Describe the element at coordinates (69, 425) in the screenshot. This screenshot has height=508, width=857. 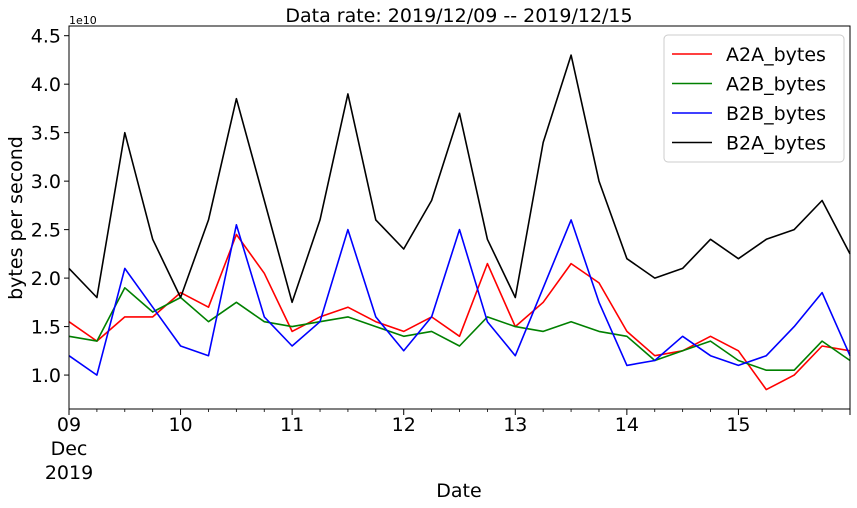
I see `x-tick-label: 09` at that location.